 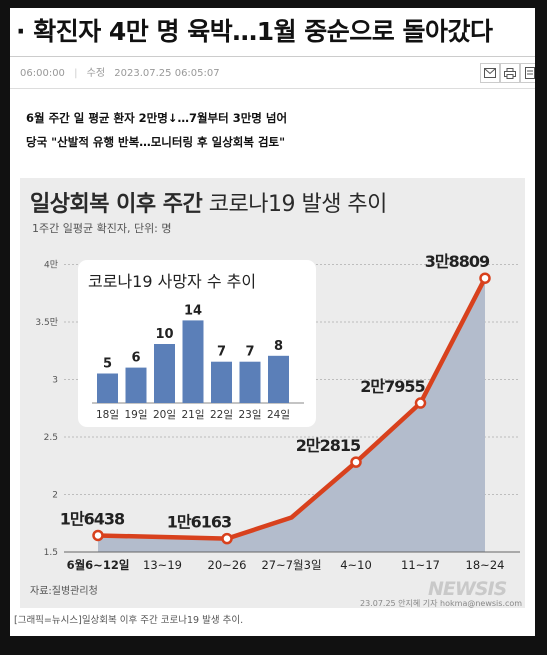 I want to click on y-tick-label: 3.5만, so click(x=46, y=322).